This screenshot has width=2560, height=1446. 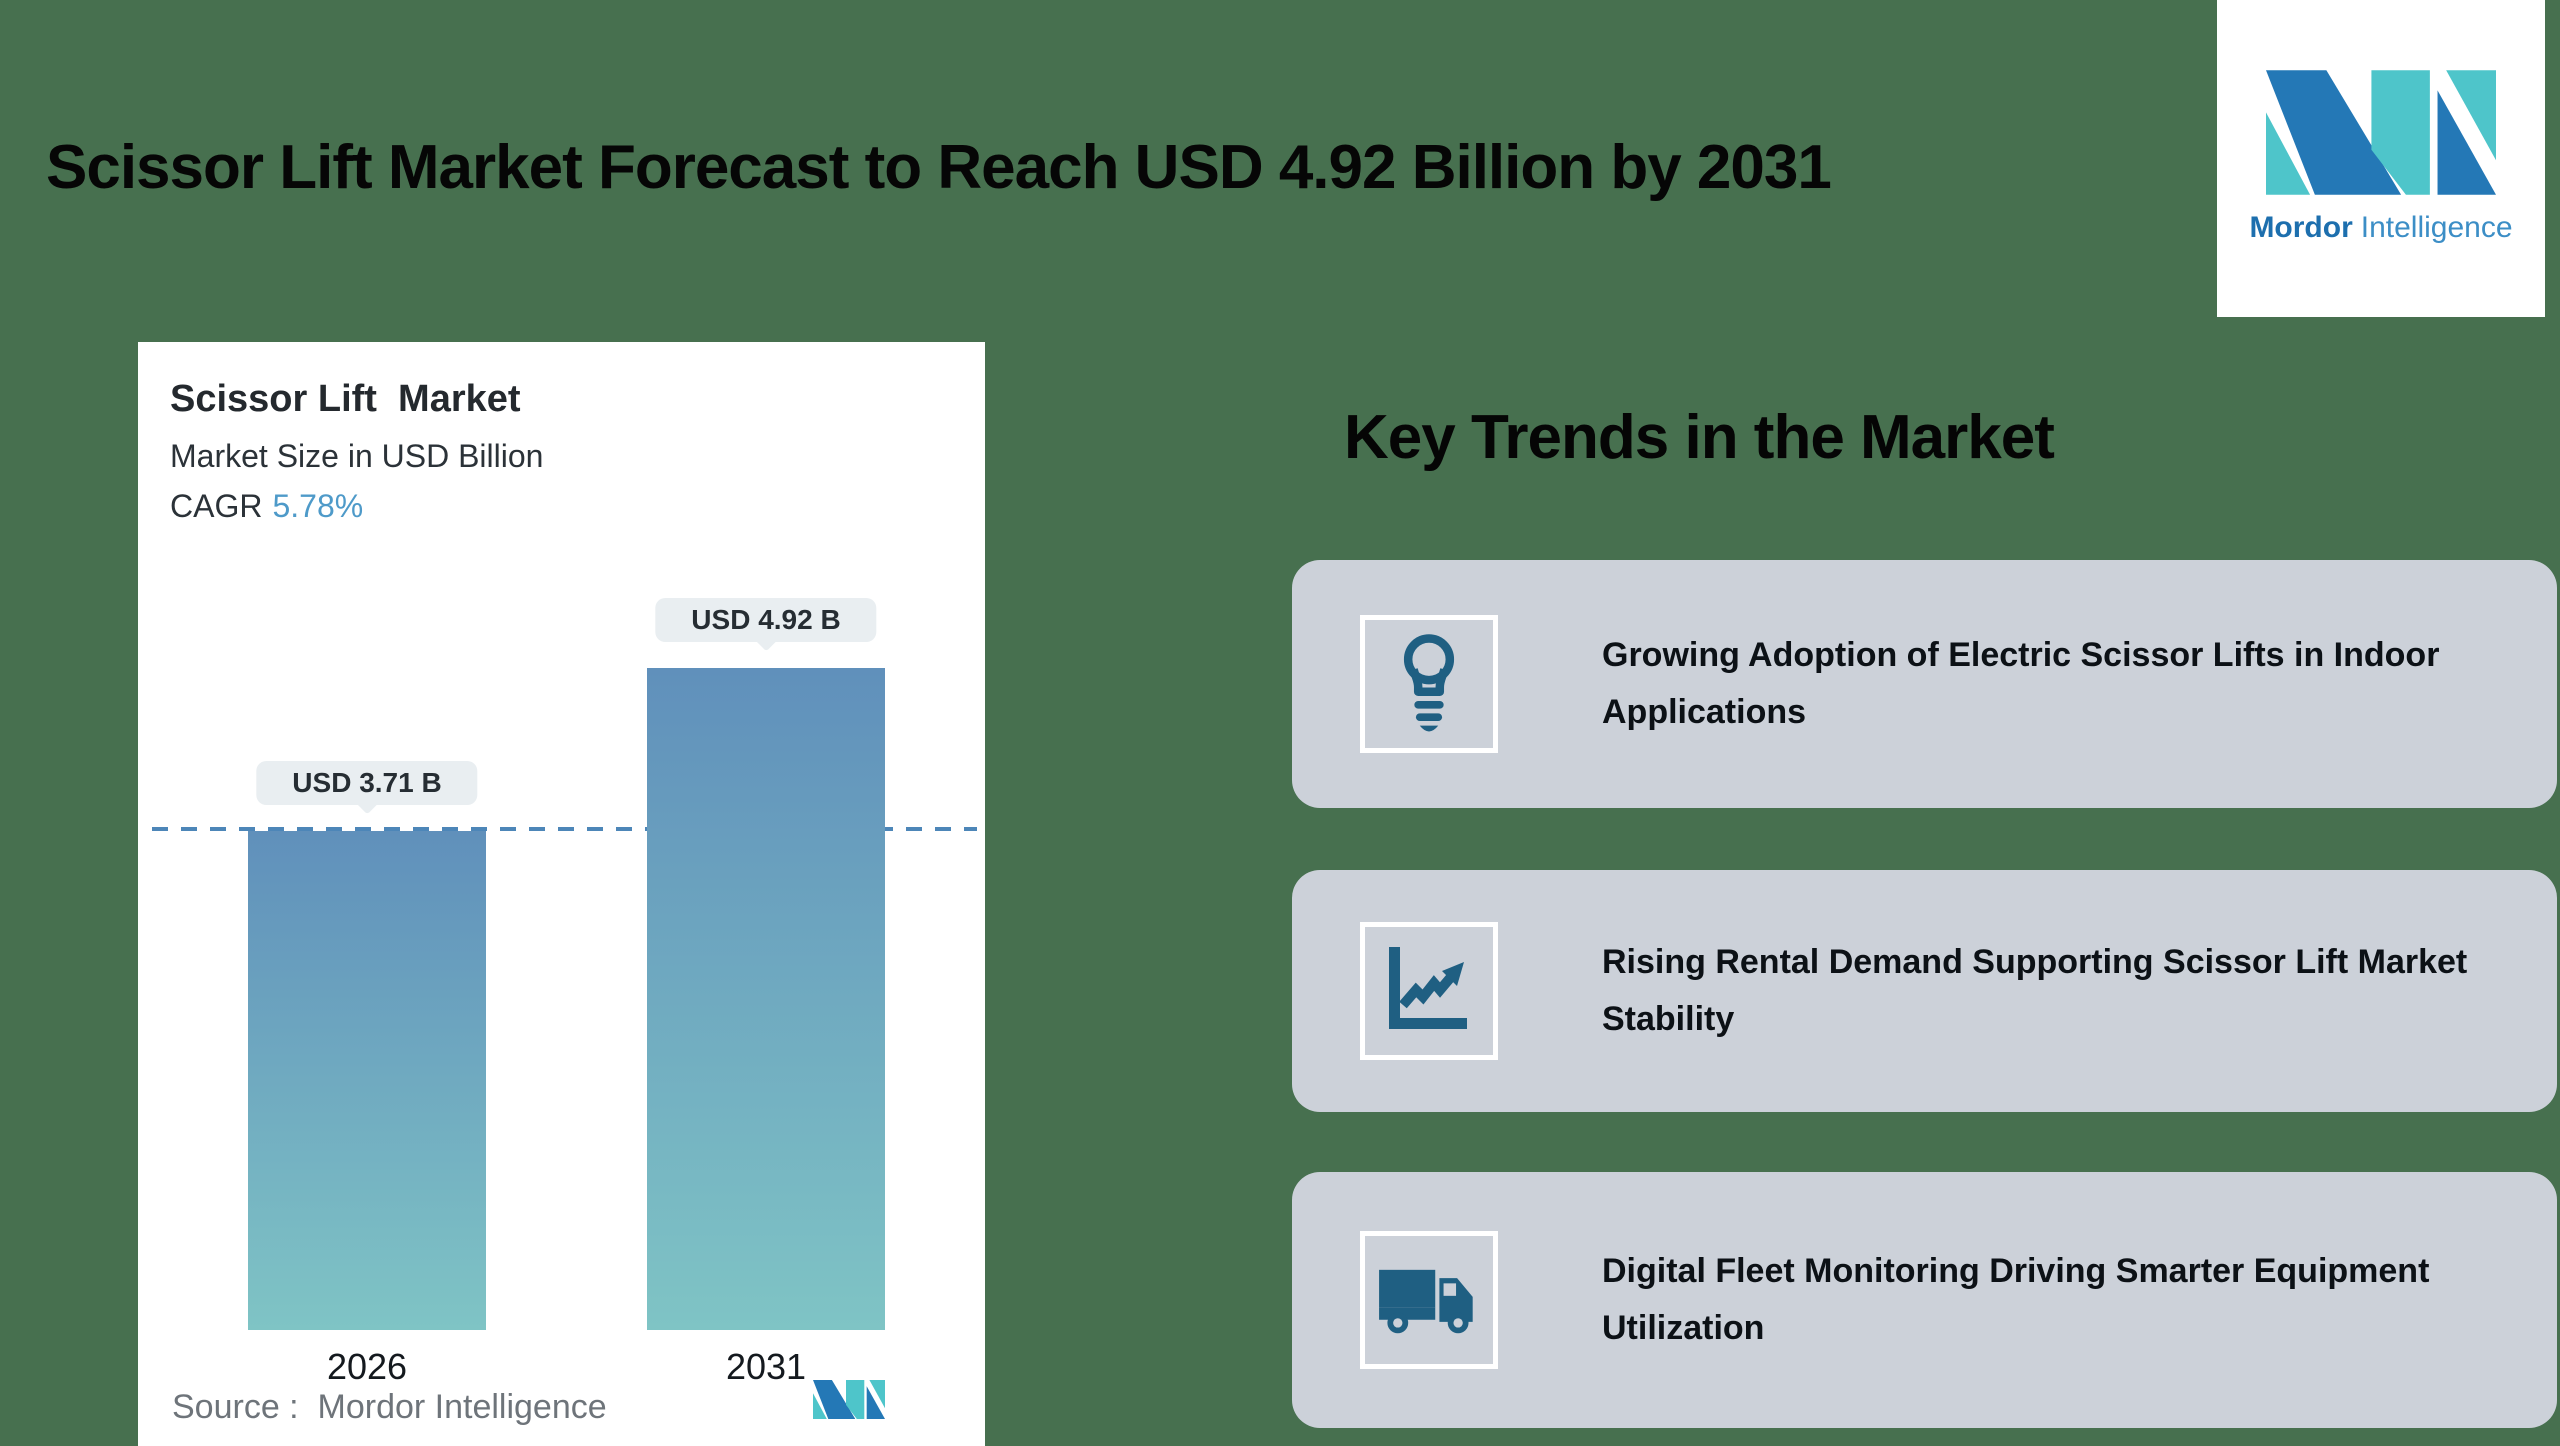 I want to click on cagr-row: CAGR 5.78%, so click(x=266, y=506).